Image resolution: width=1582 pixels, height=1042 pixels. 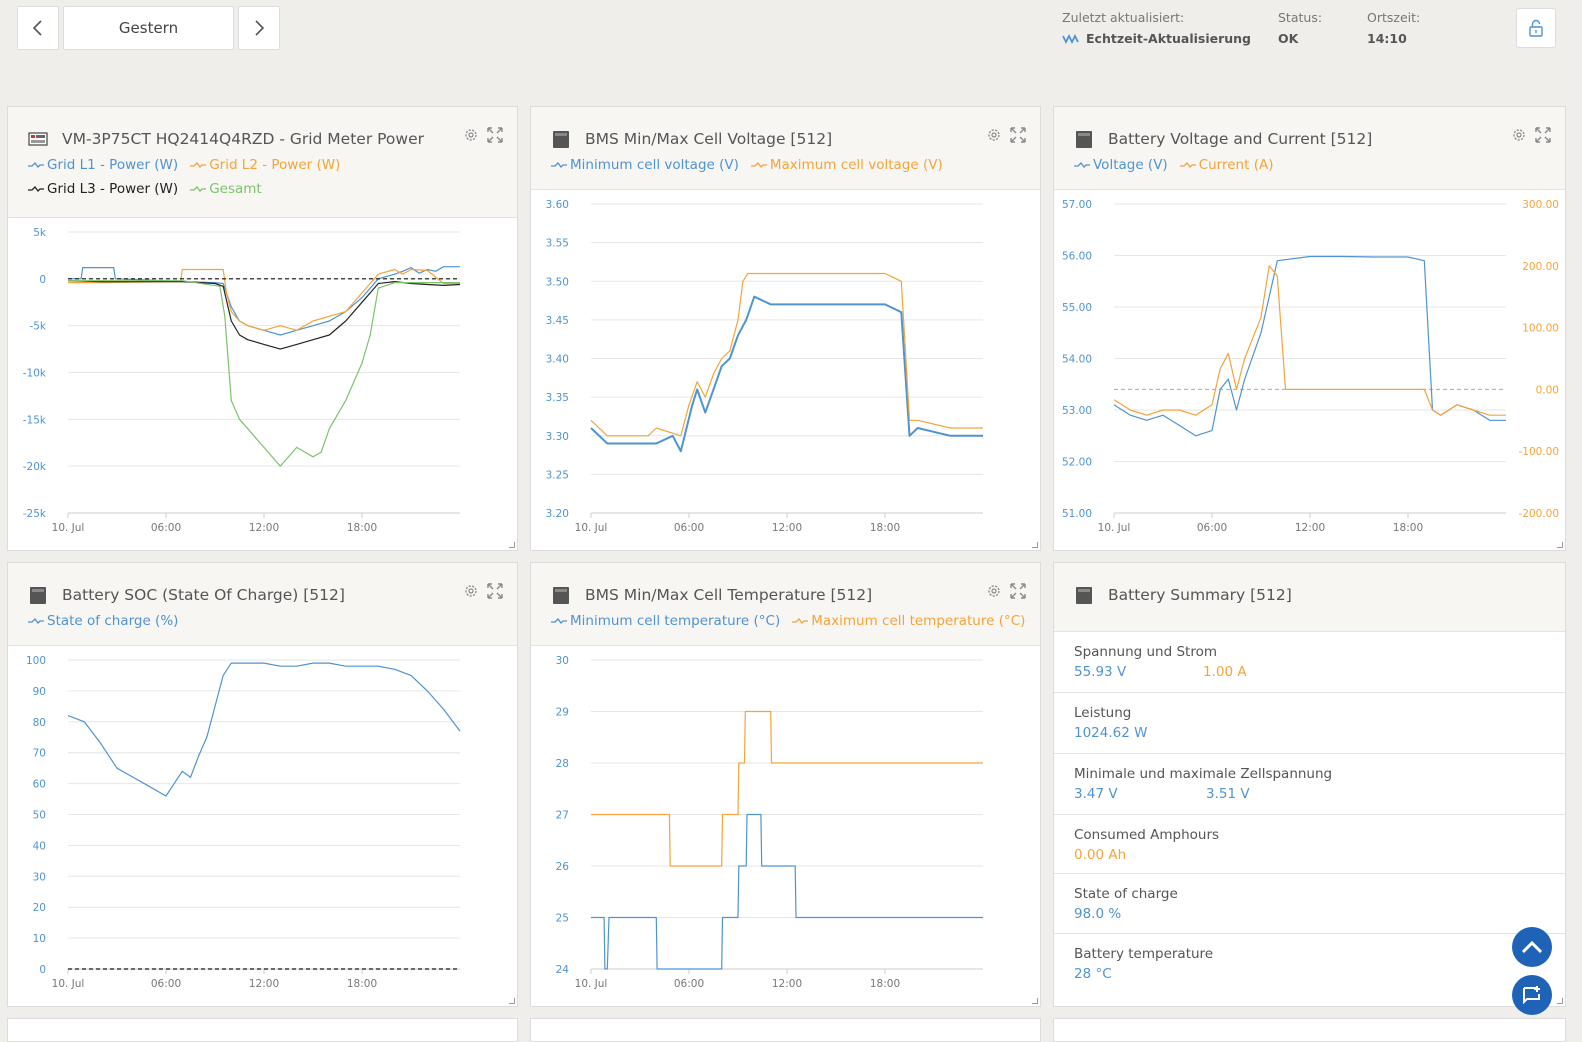 I want to click on summary-voltage-value: 55.93 V, so click(x=1100, y=672).